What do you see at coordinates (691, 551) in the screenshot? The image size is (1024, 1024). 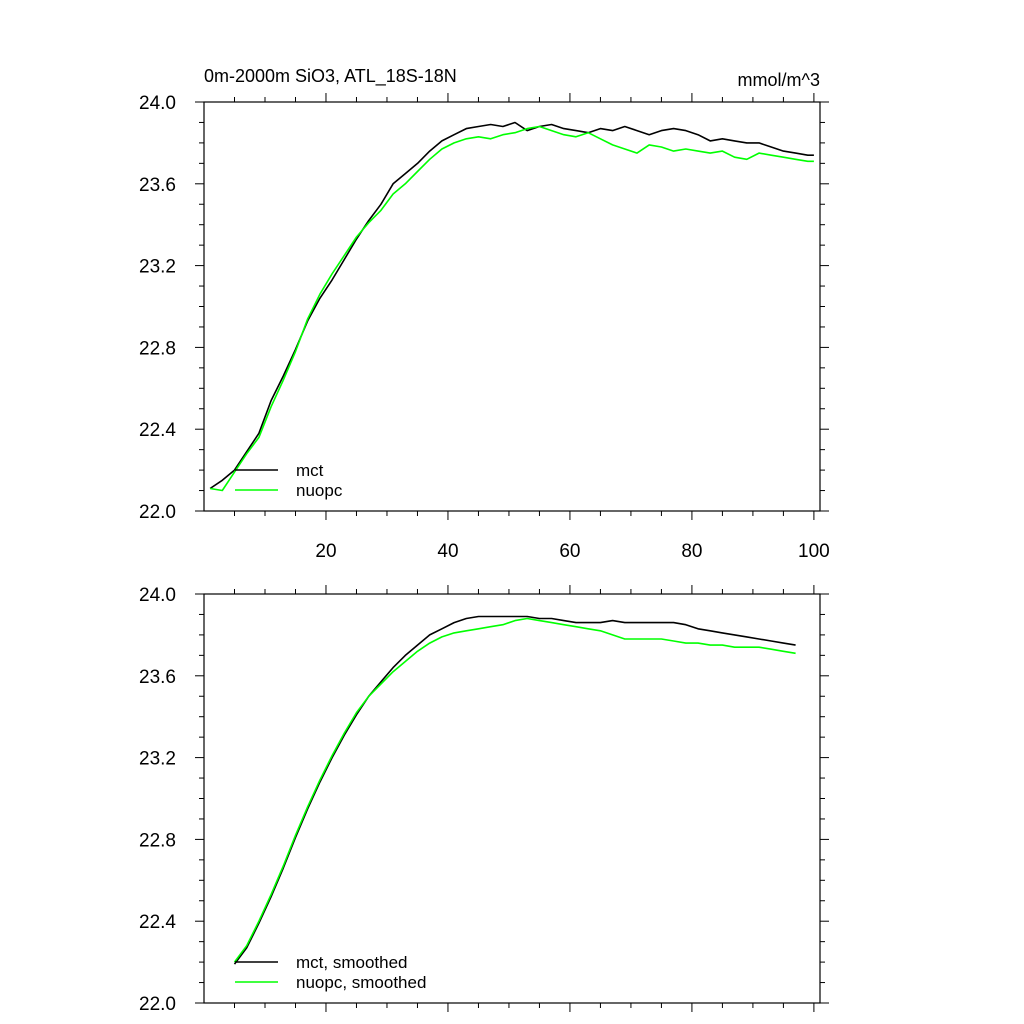 I see `x-tick-label: 80` at bounding box center [691, 551].